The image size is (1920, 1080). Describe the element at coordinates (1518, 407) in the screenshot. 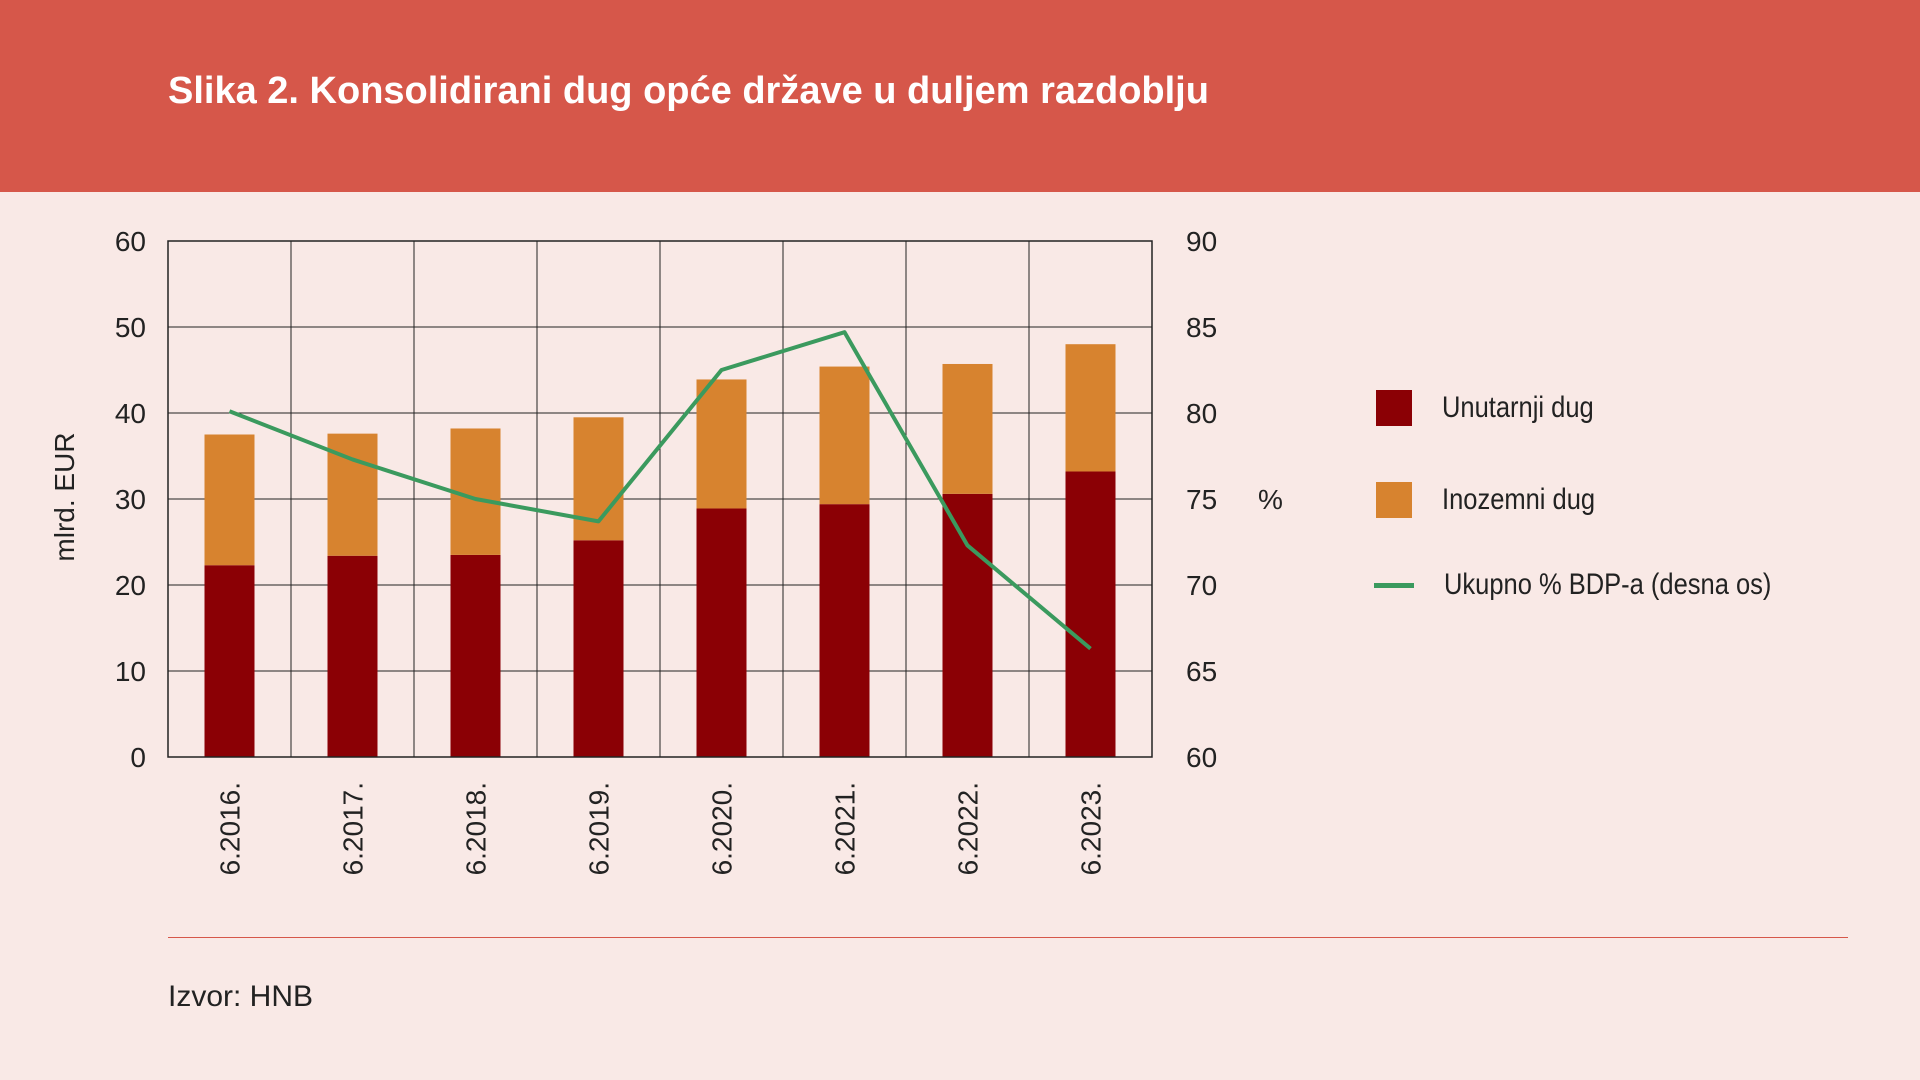

I see `legend-label-domestic: Unutarnji dug` at that location.